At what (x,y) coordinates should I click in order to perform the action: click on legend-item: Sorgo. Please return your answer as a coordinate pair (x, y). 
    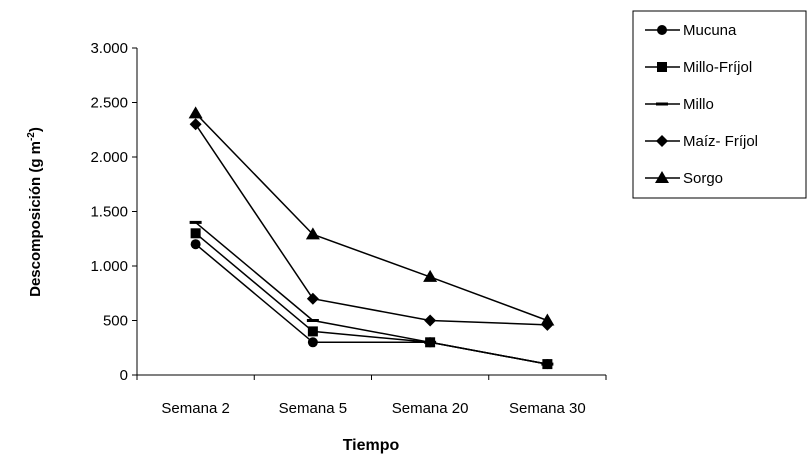
    Looking at the image, I should click on (684, 178).